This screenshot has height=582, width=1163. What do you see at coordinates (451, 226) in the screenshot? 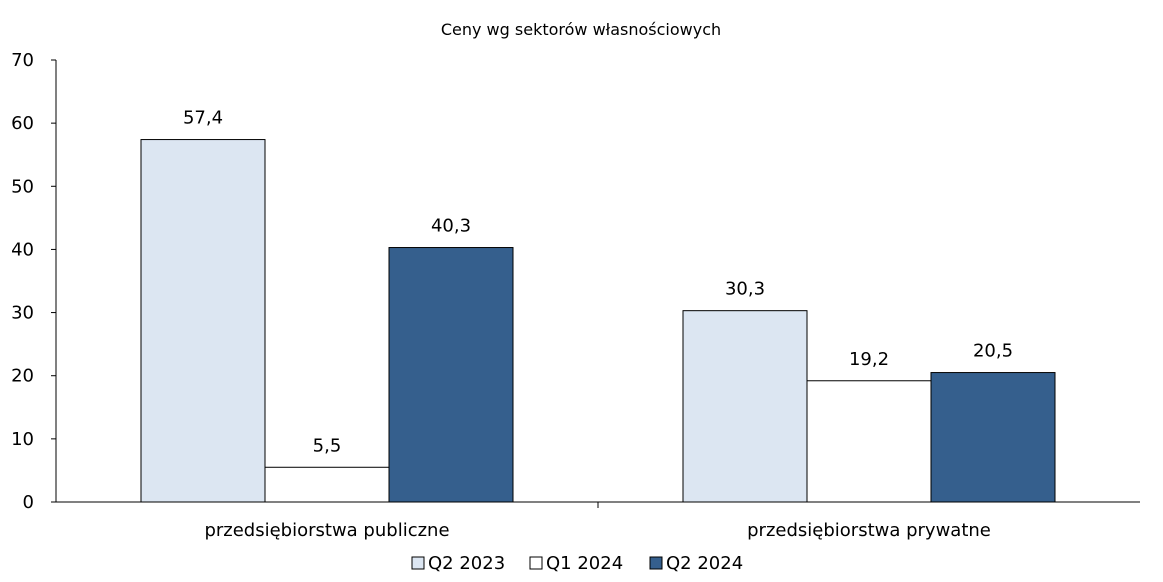
I see `data-label: 40,3` at bounding box center [451, 226].